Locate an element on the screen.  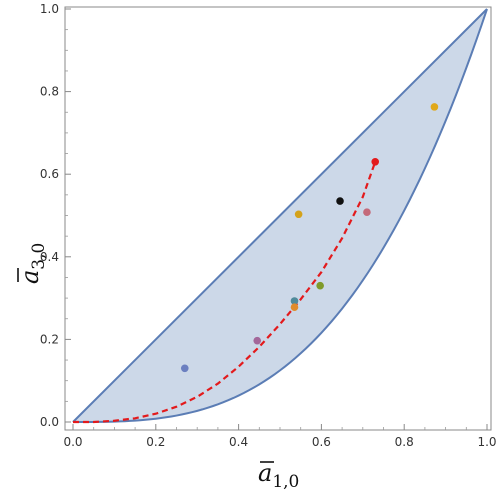
y-tick-label: 0.6 is located at coordinates (49, 174).